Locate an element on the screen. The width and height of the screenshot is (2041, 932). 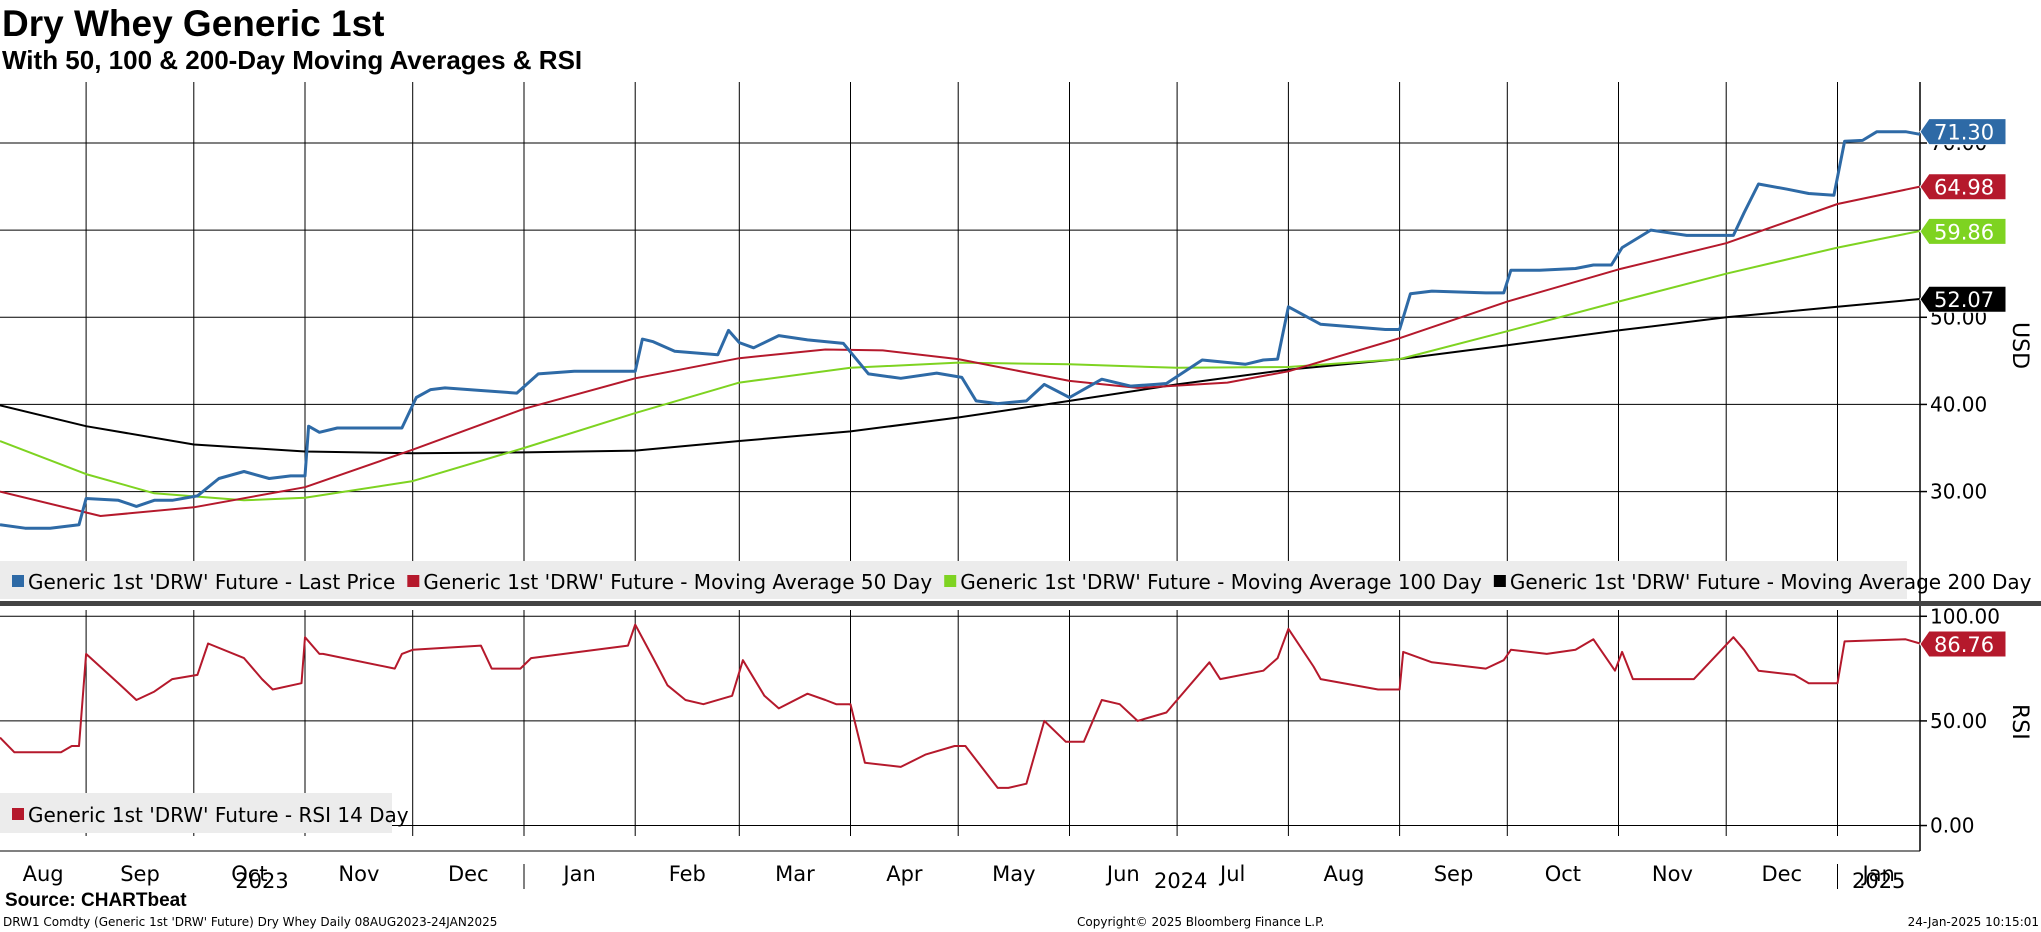
ma200-last-tag-label: 52.07 is located at coordinates (1964, 300).